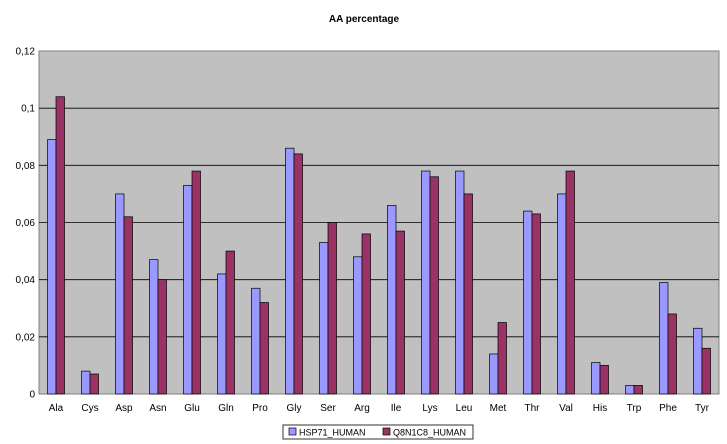  What do you see at coordinates (702, 408) in the screenshot?
I see `x-tick-label: Tyr` at bounding box center [702, 408].